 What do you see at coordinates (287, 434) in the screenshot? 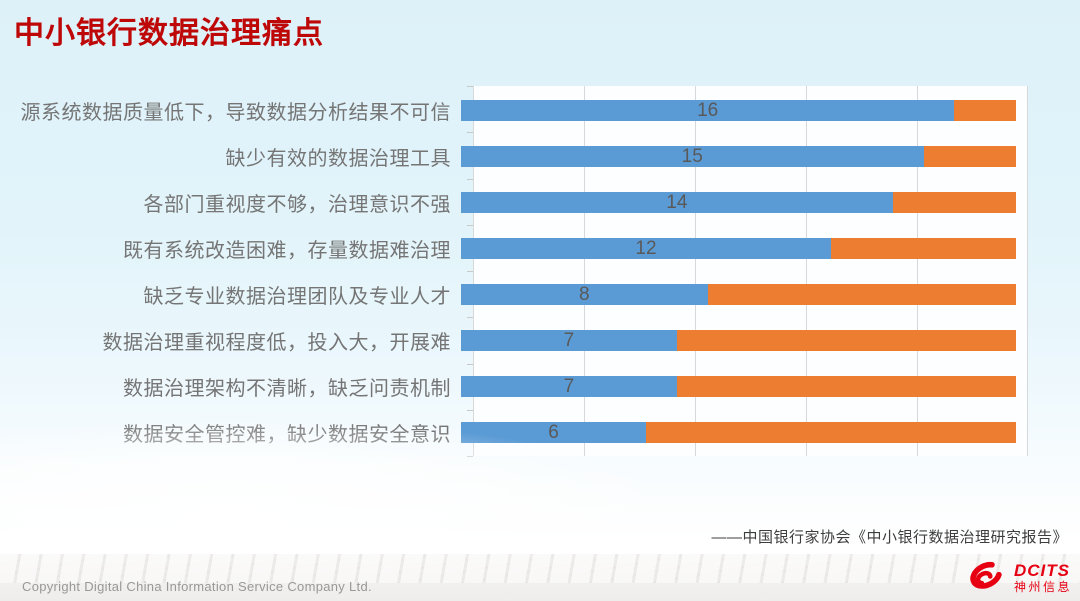
I see `category-label: 数据安全管控难，缺少数据安全意识` at bounding box center [287, 434].